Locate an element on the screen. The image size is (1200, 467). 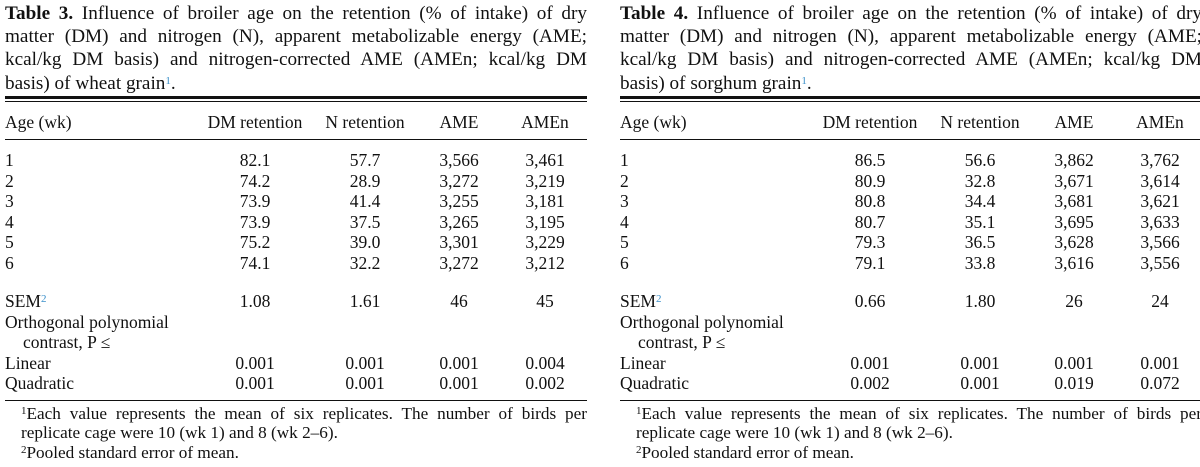
sem-row: SEM2 0.66 1.80 26 24 is located at coordinates (910, 301).